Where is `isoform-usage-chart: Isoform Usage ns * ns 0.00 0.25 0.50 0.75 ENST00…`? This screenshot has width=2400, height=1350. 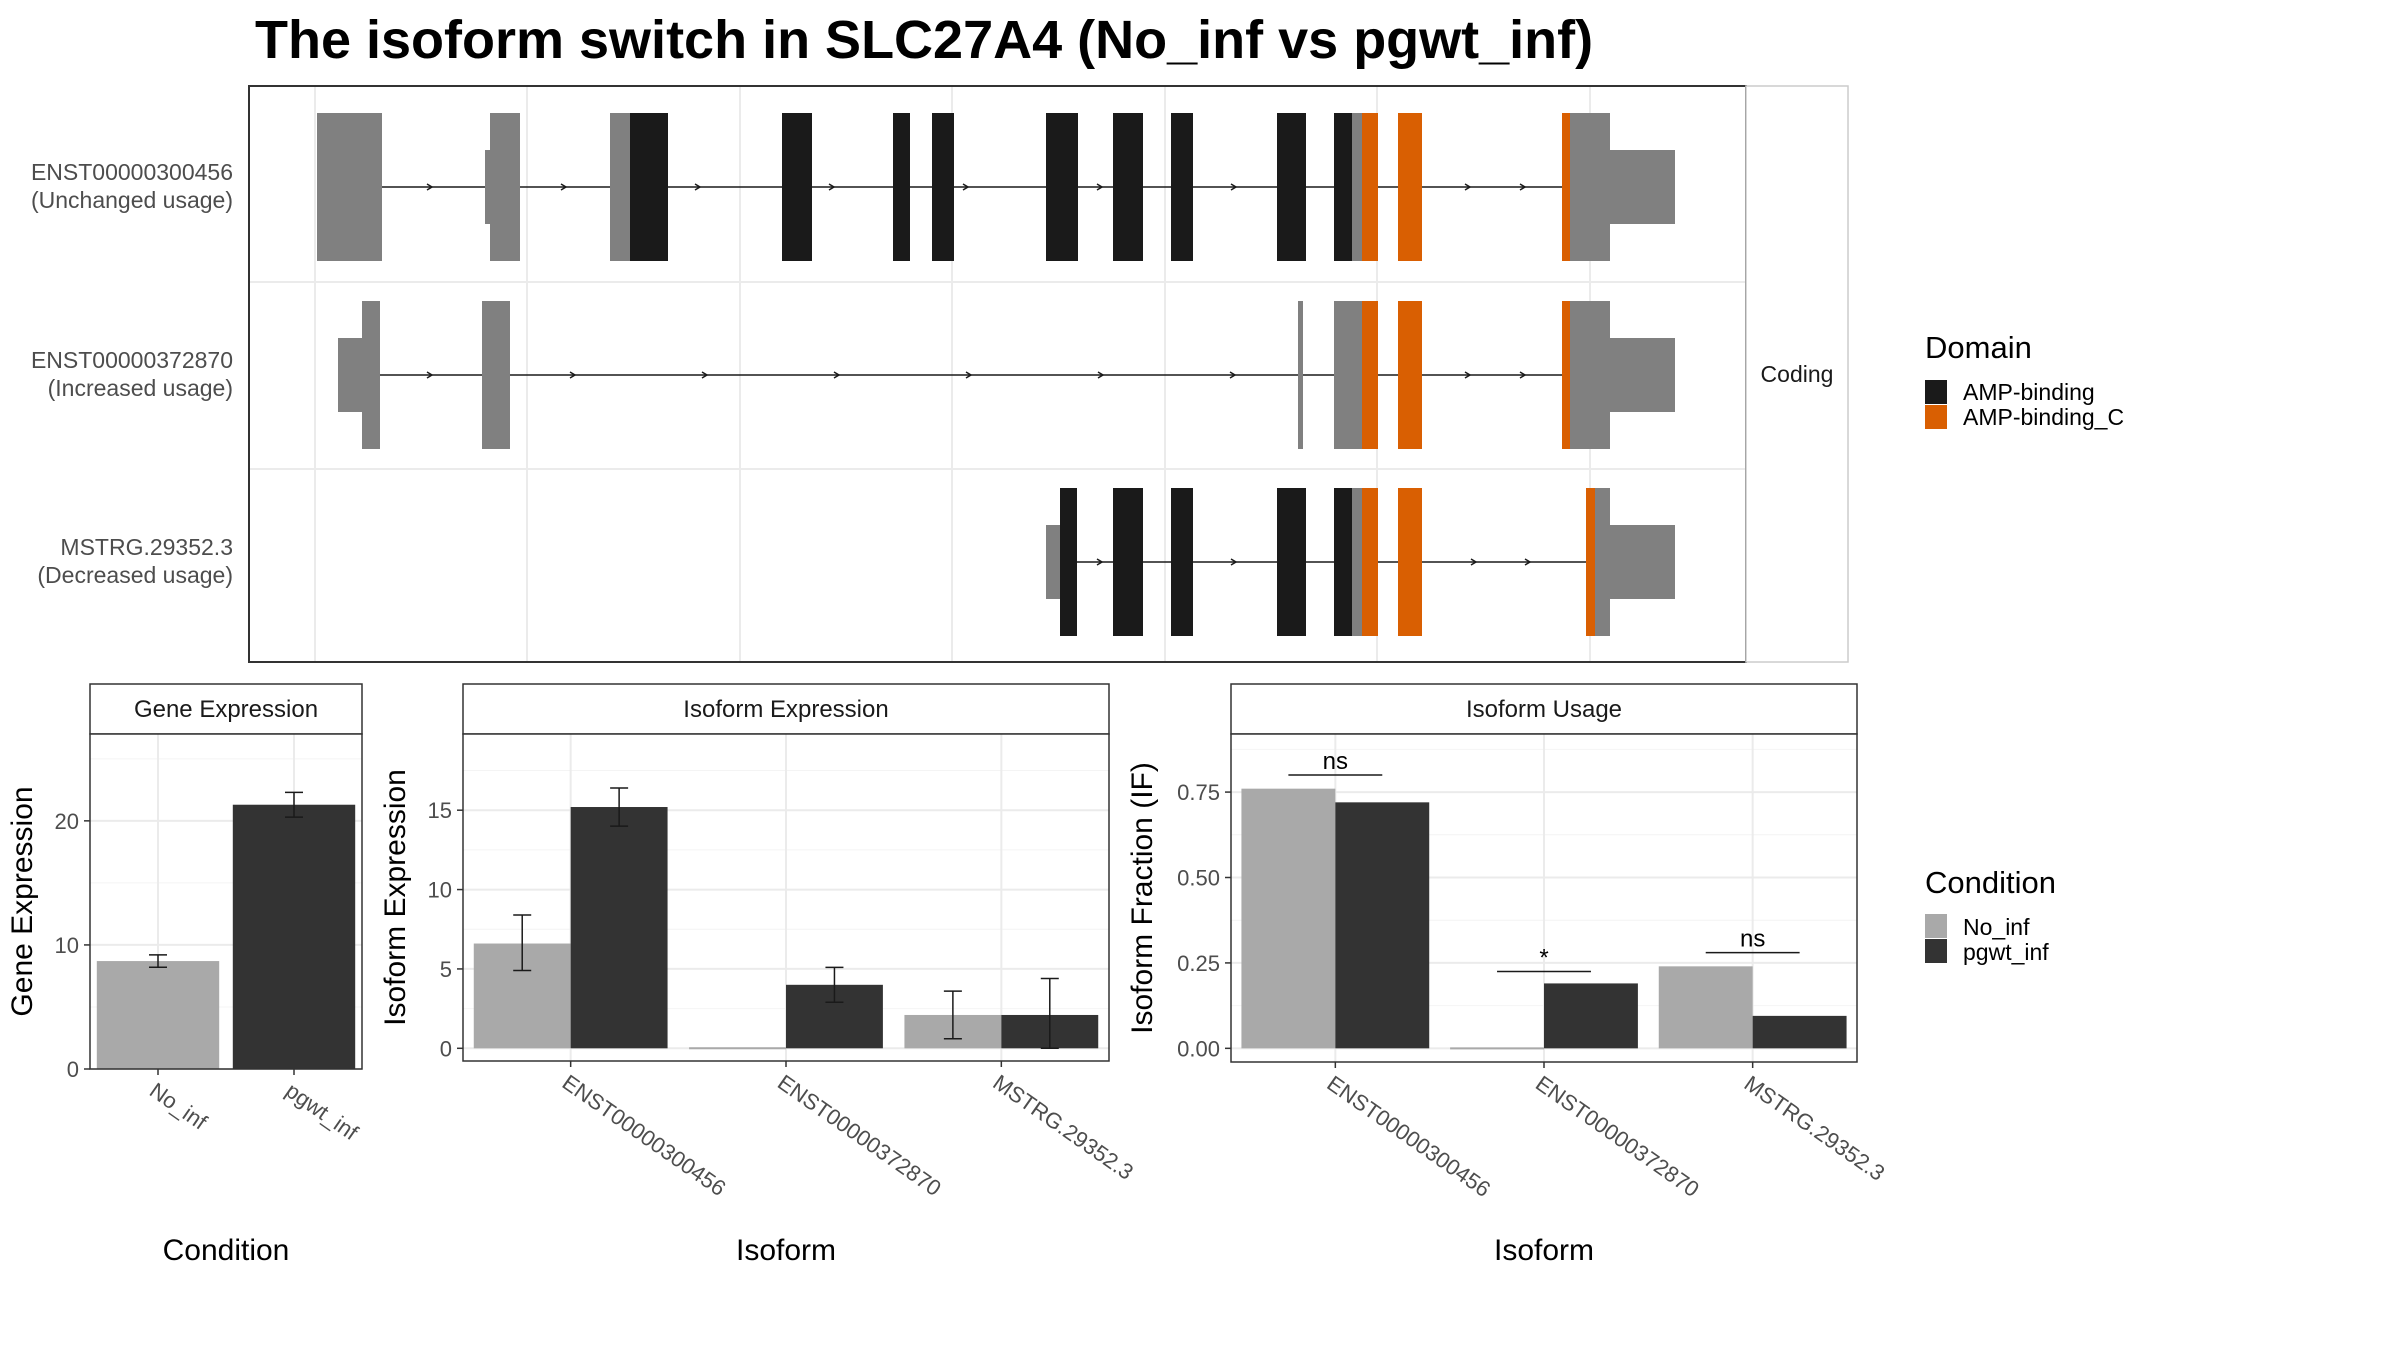 isoform-usage-chart: Isoform Usage ns * ns 0.00 0.25 0.50 0.75 ENST00… is located at coordinates (1508, 975).